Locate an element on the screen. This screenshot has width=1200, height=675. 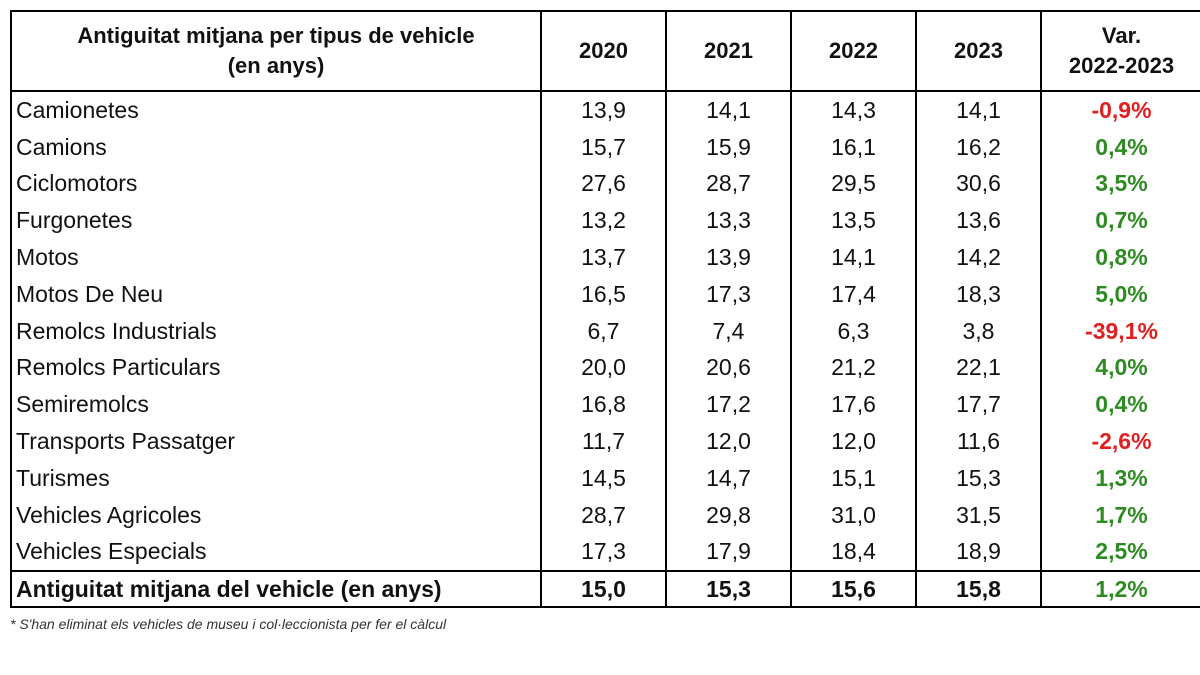
row-label: Turismes is located at coordinates (276, 478).